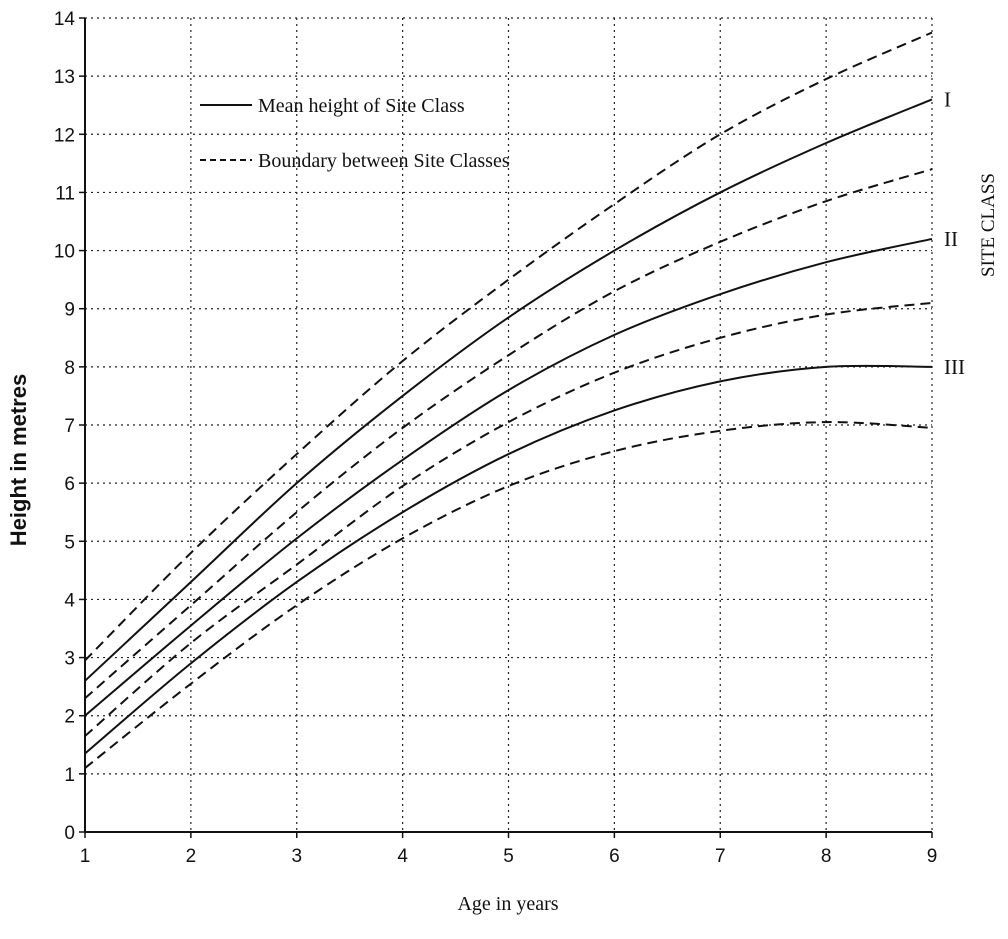 The height and width of the screenshot is (939, 1008). Describe the element at coordinates (69, 833) in the screenshot. I see `y-tick-label: 0` at that location.